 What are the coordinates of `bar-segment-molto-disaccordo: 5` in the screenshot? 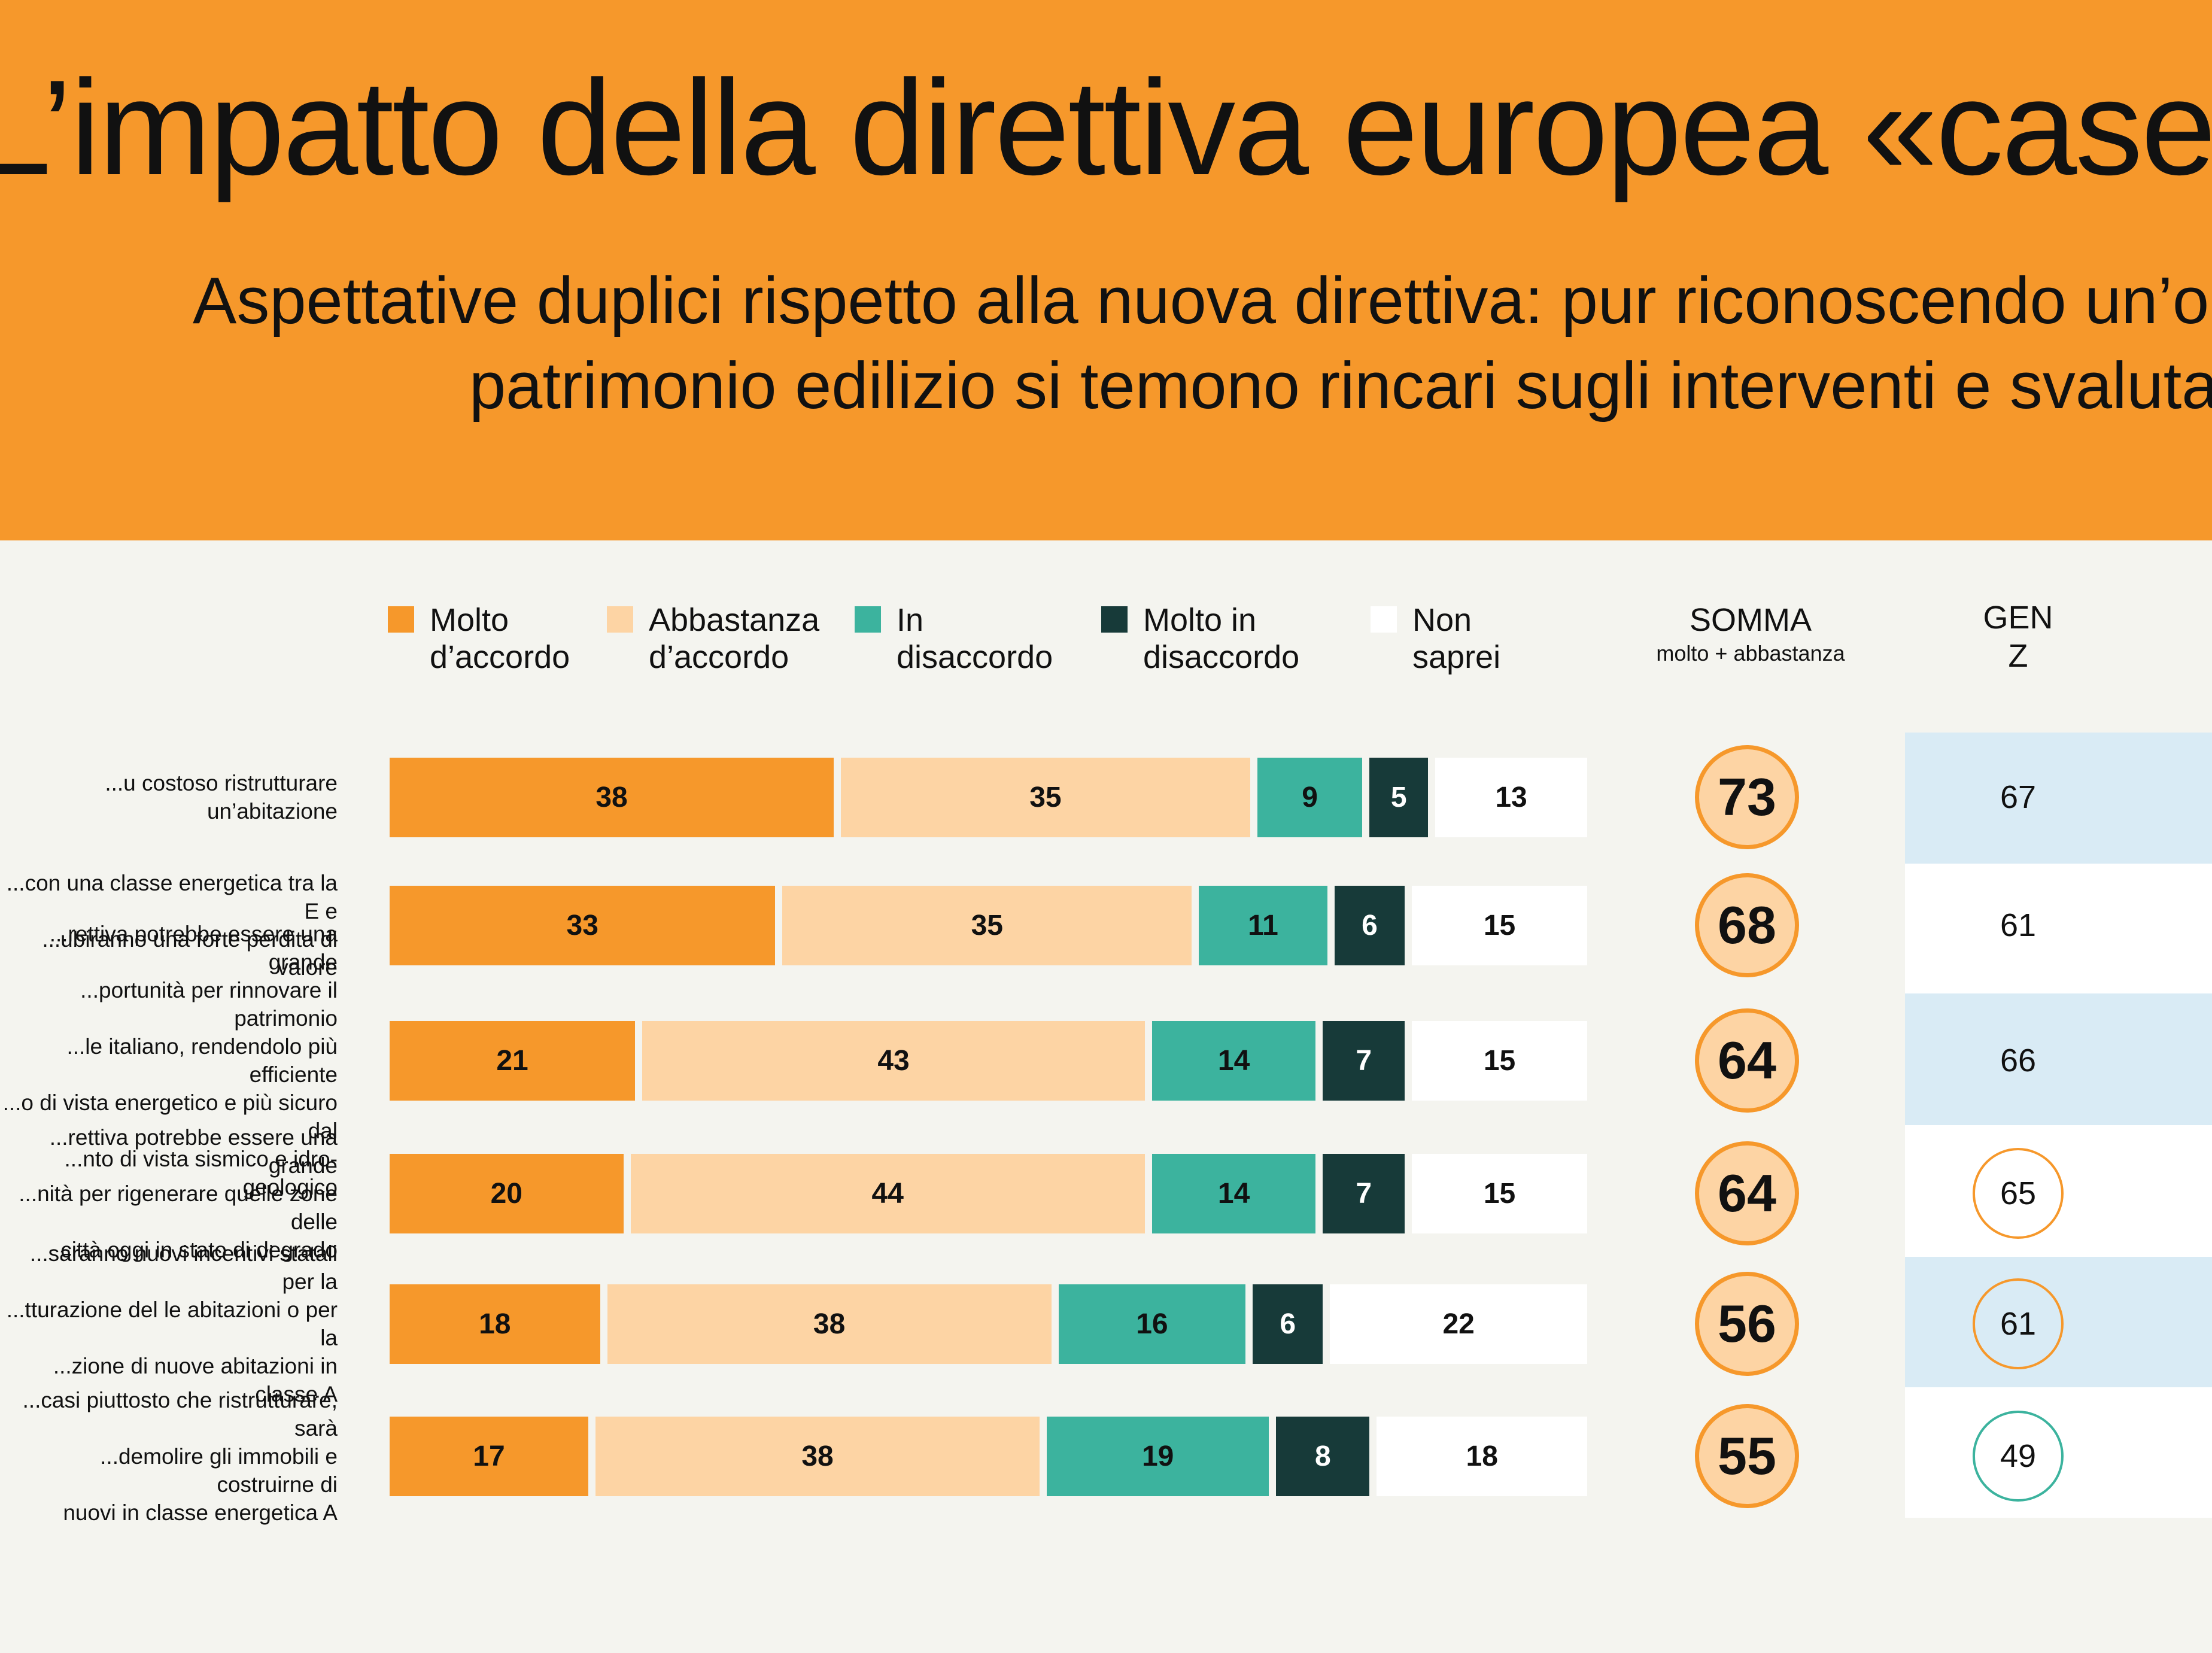 It's located at (1399, 797).